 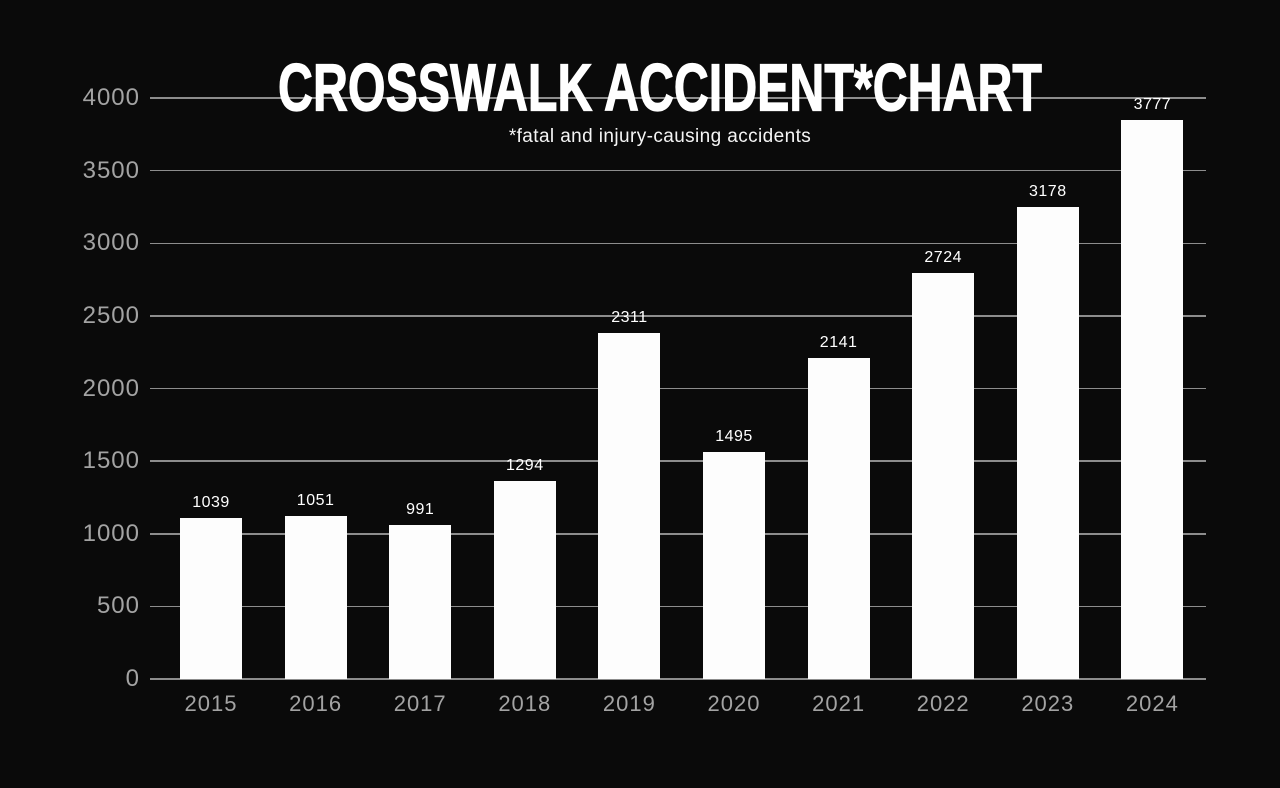 What do you see at coordinates (118, 606) in the screenshot?
I see `y-tick-label: 500` at bounding box center [118, 606].